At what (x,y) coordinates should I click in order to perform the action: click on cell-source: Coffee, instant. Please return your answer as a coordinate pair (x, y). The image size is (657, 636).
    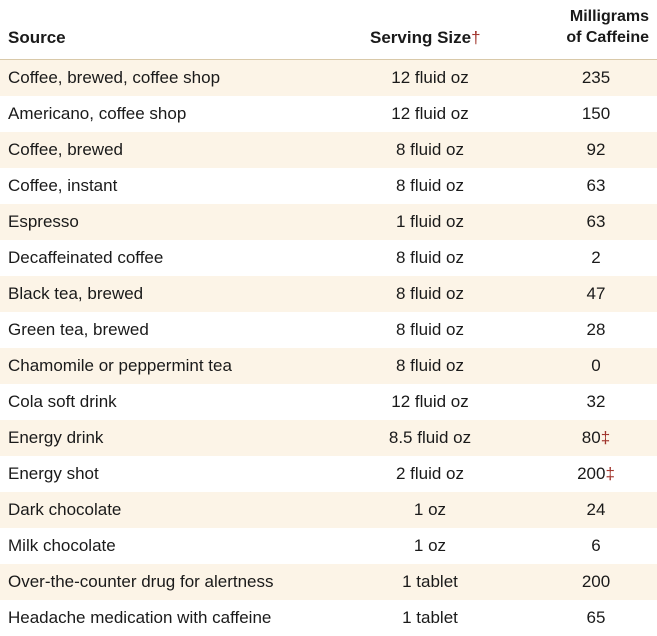
    Looking at the image, I should click on (63, 185).